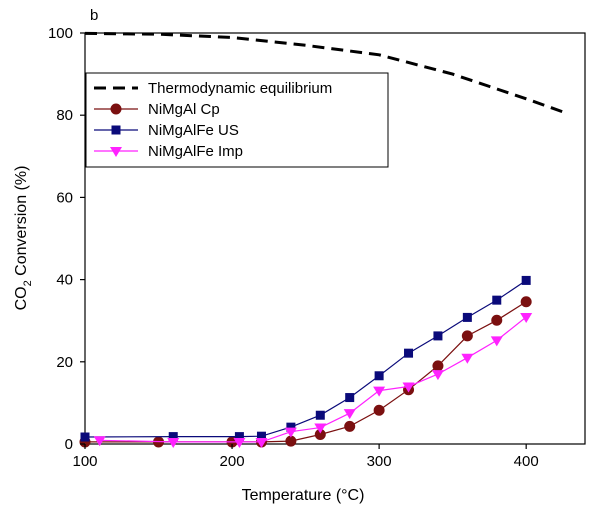  I want to click on legend-label: Thermodynamic equilibrium, so click(240, 88).